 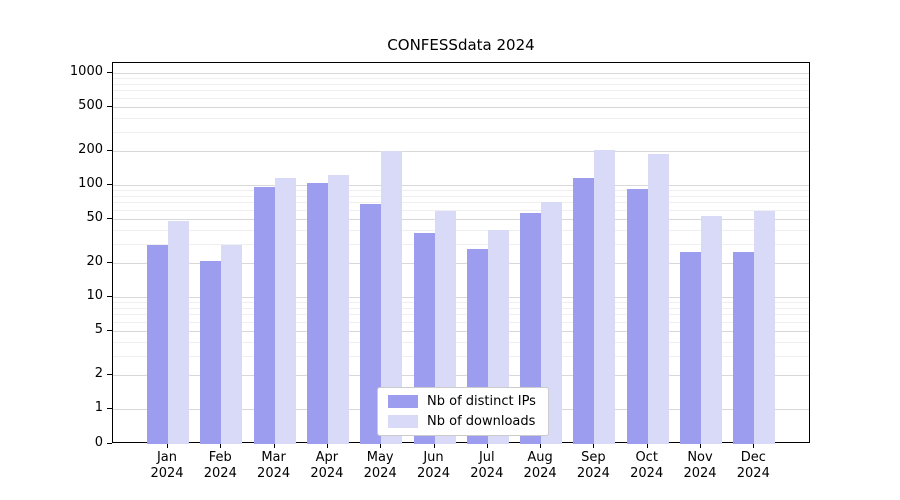 I want to click on x-tick-label: Nov 2024, so click(x=700, y=466).